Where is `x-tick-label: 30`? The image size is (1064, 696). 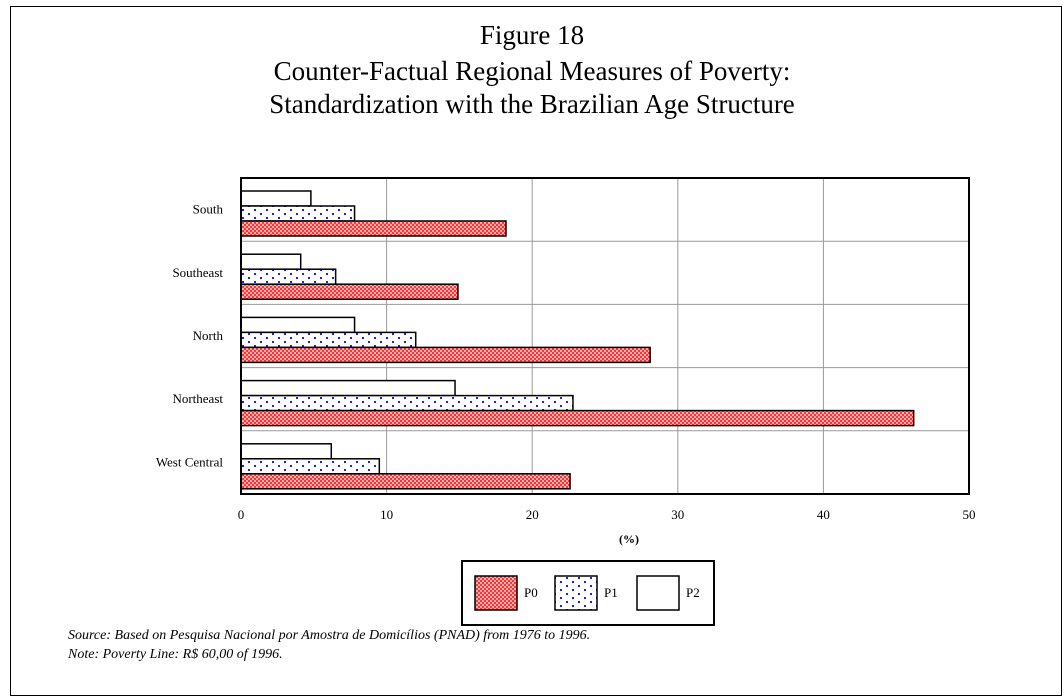
x-tick-label: 30 is located at coordinates (677, 514).